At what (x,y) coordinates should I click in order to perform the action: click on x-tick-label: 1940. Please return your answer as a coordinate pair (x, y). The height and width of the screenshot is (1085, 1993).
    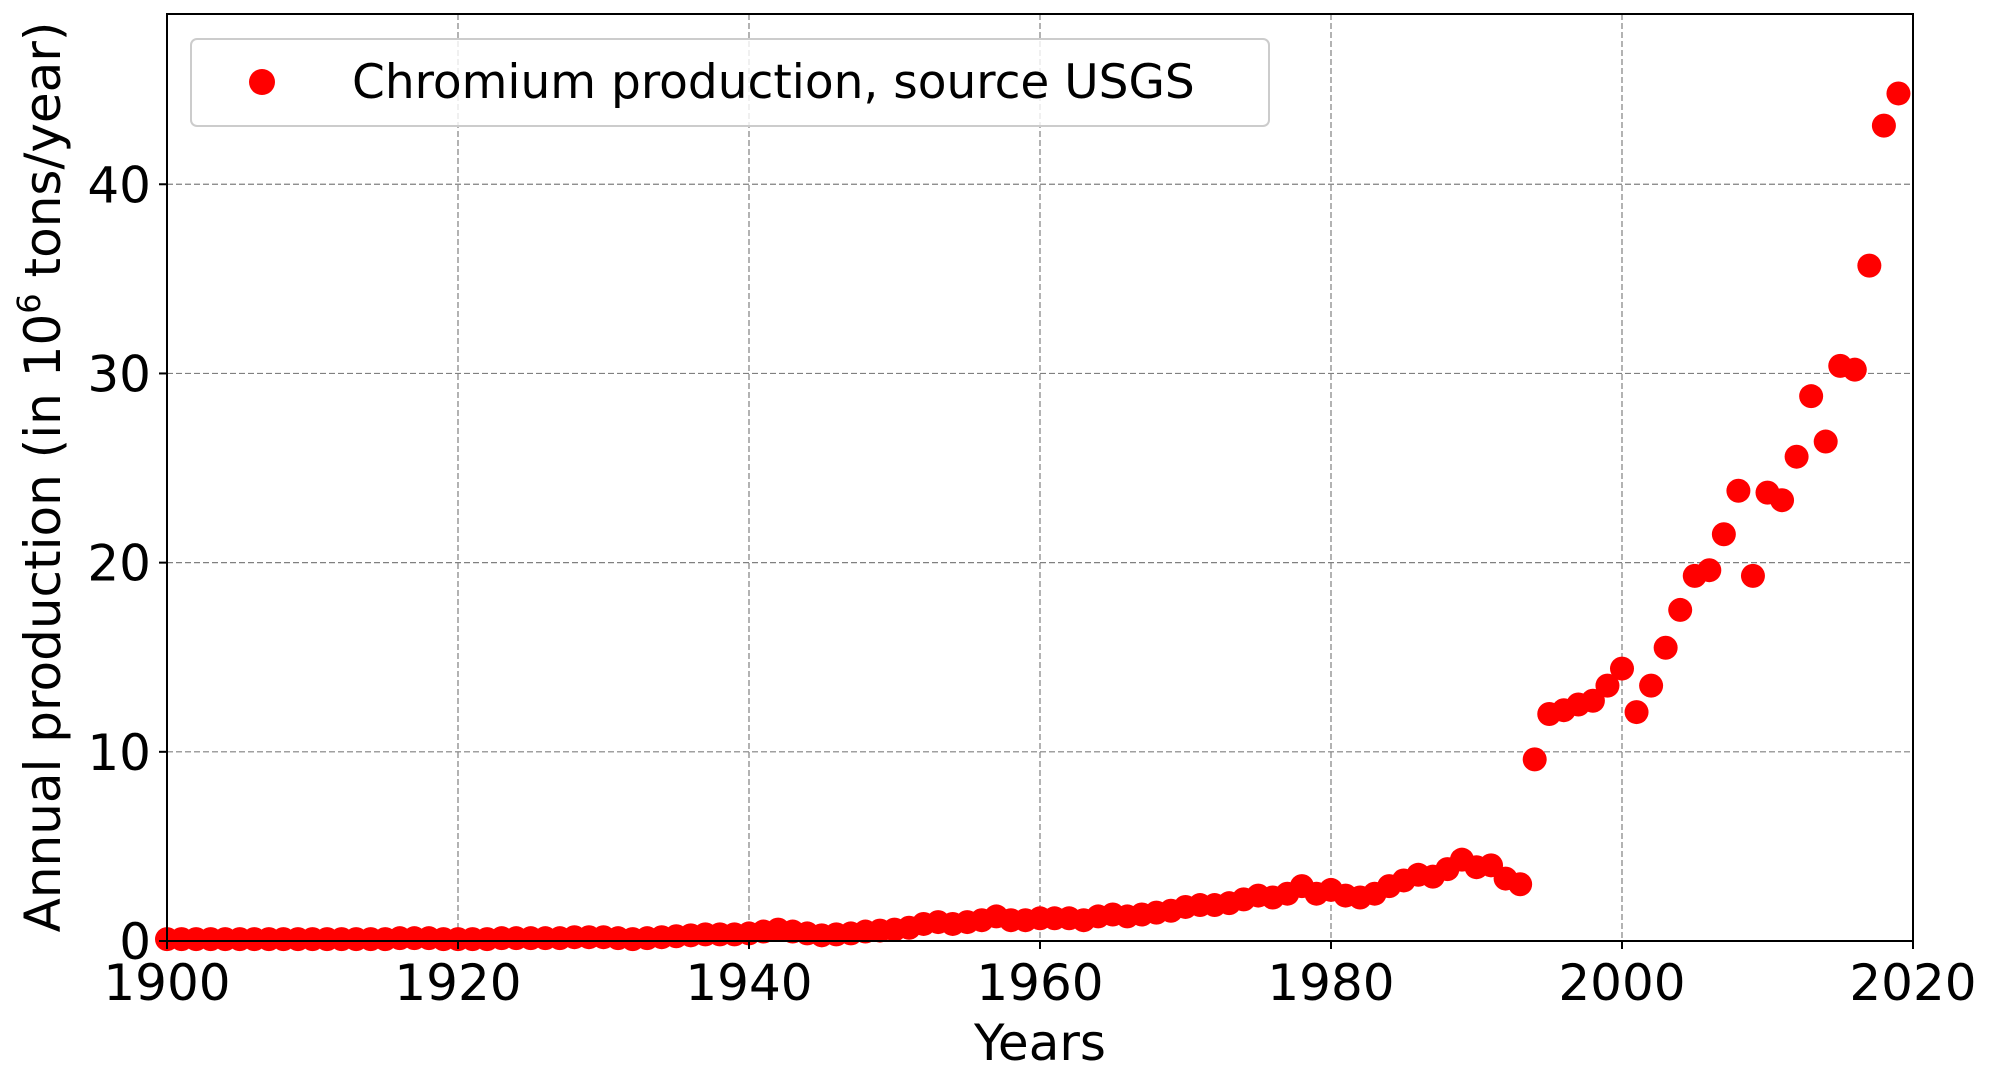
    Looking at the image, I should click on (748, 983).